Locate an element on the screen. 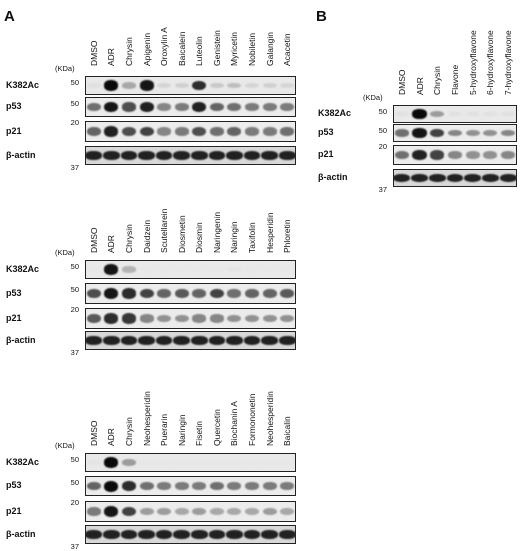 Image resolution: width=522 pixels, height=551 pixels. lane-label: 7-hydroxyflavone is located at coordinates (508, 62).